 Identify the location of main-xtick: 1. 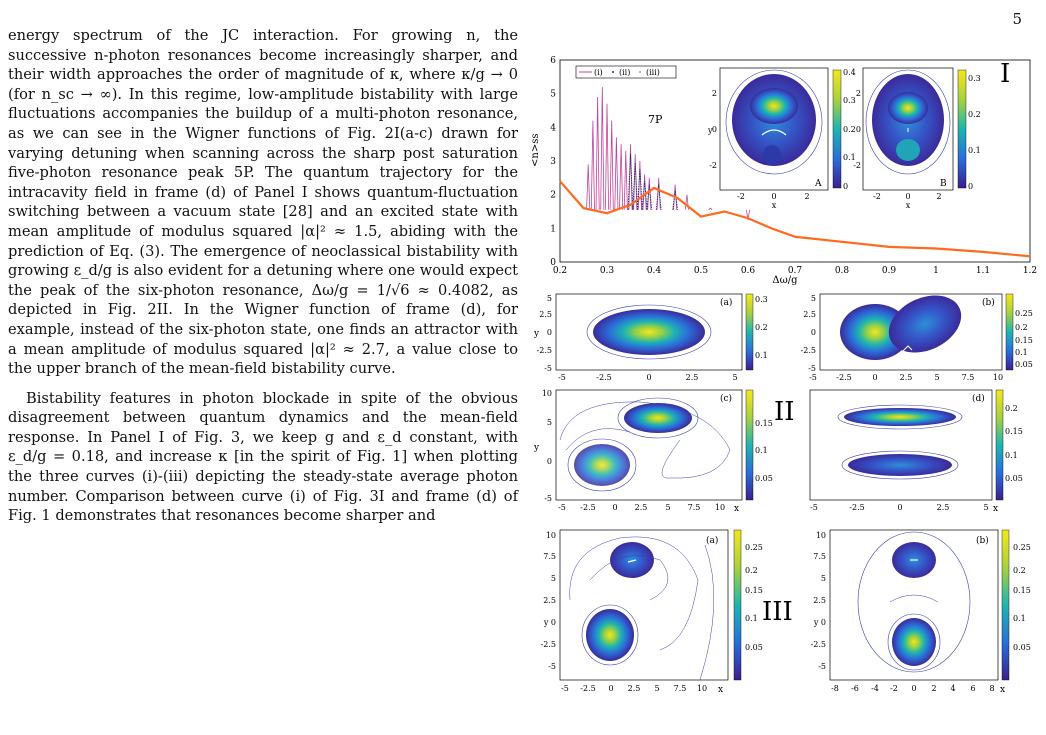
(936, 271).